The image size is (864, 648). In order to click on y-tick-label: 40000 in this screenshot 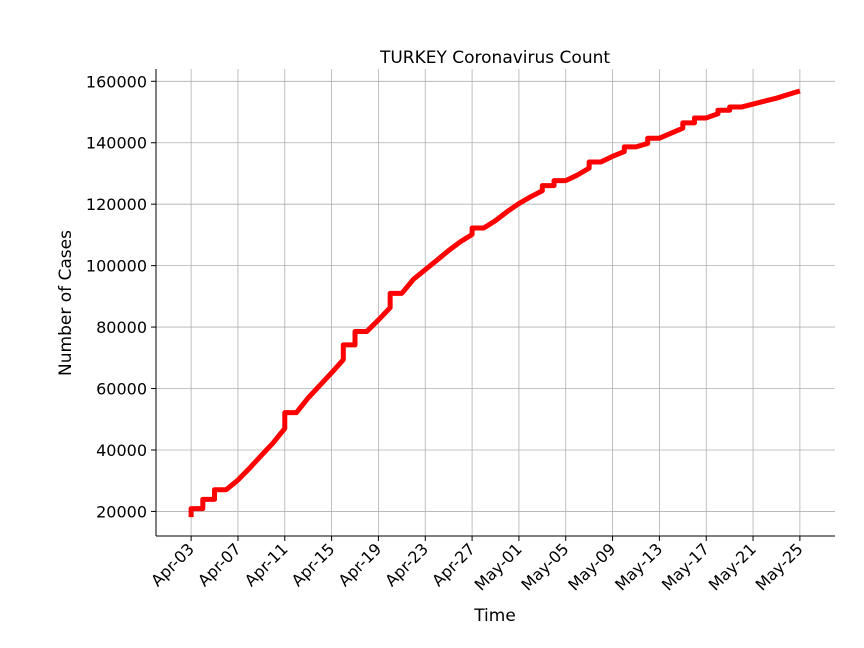, I will do `click(121, 450)`.